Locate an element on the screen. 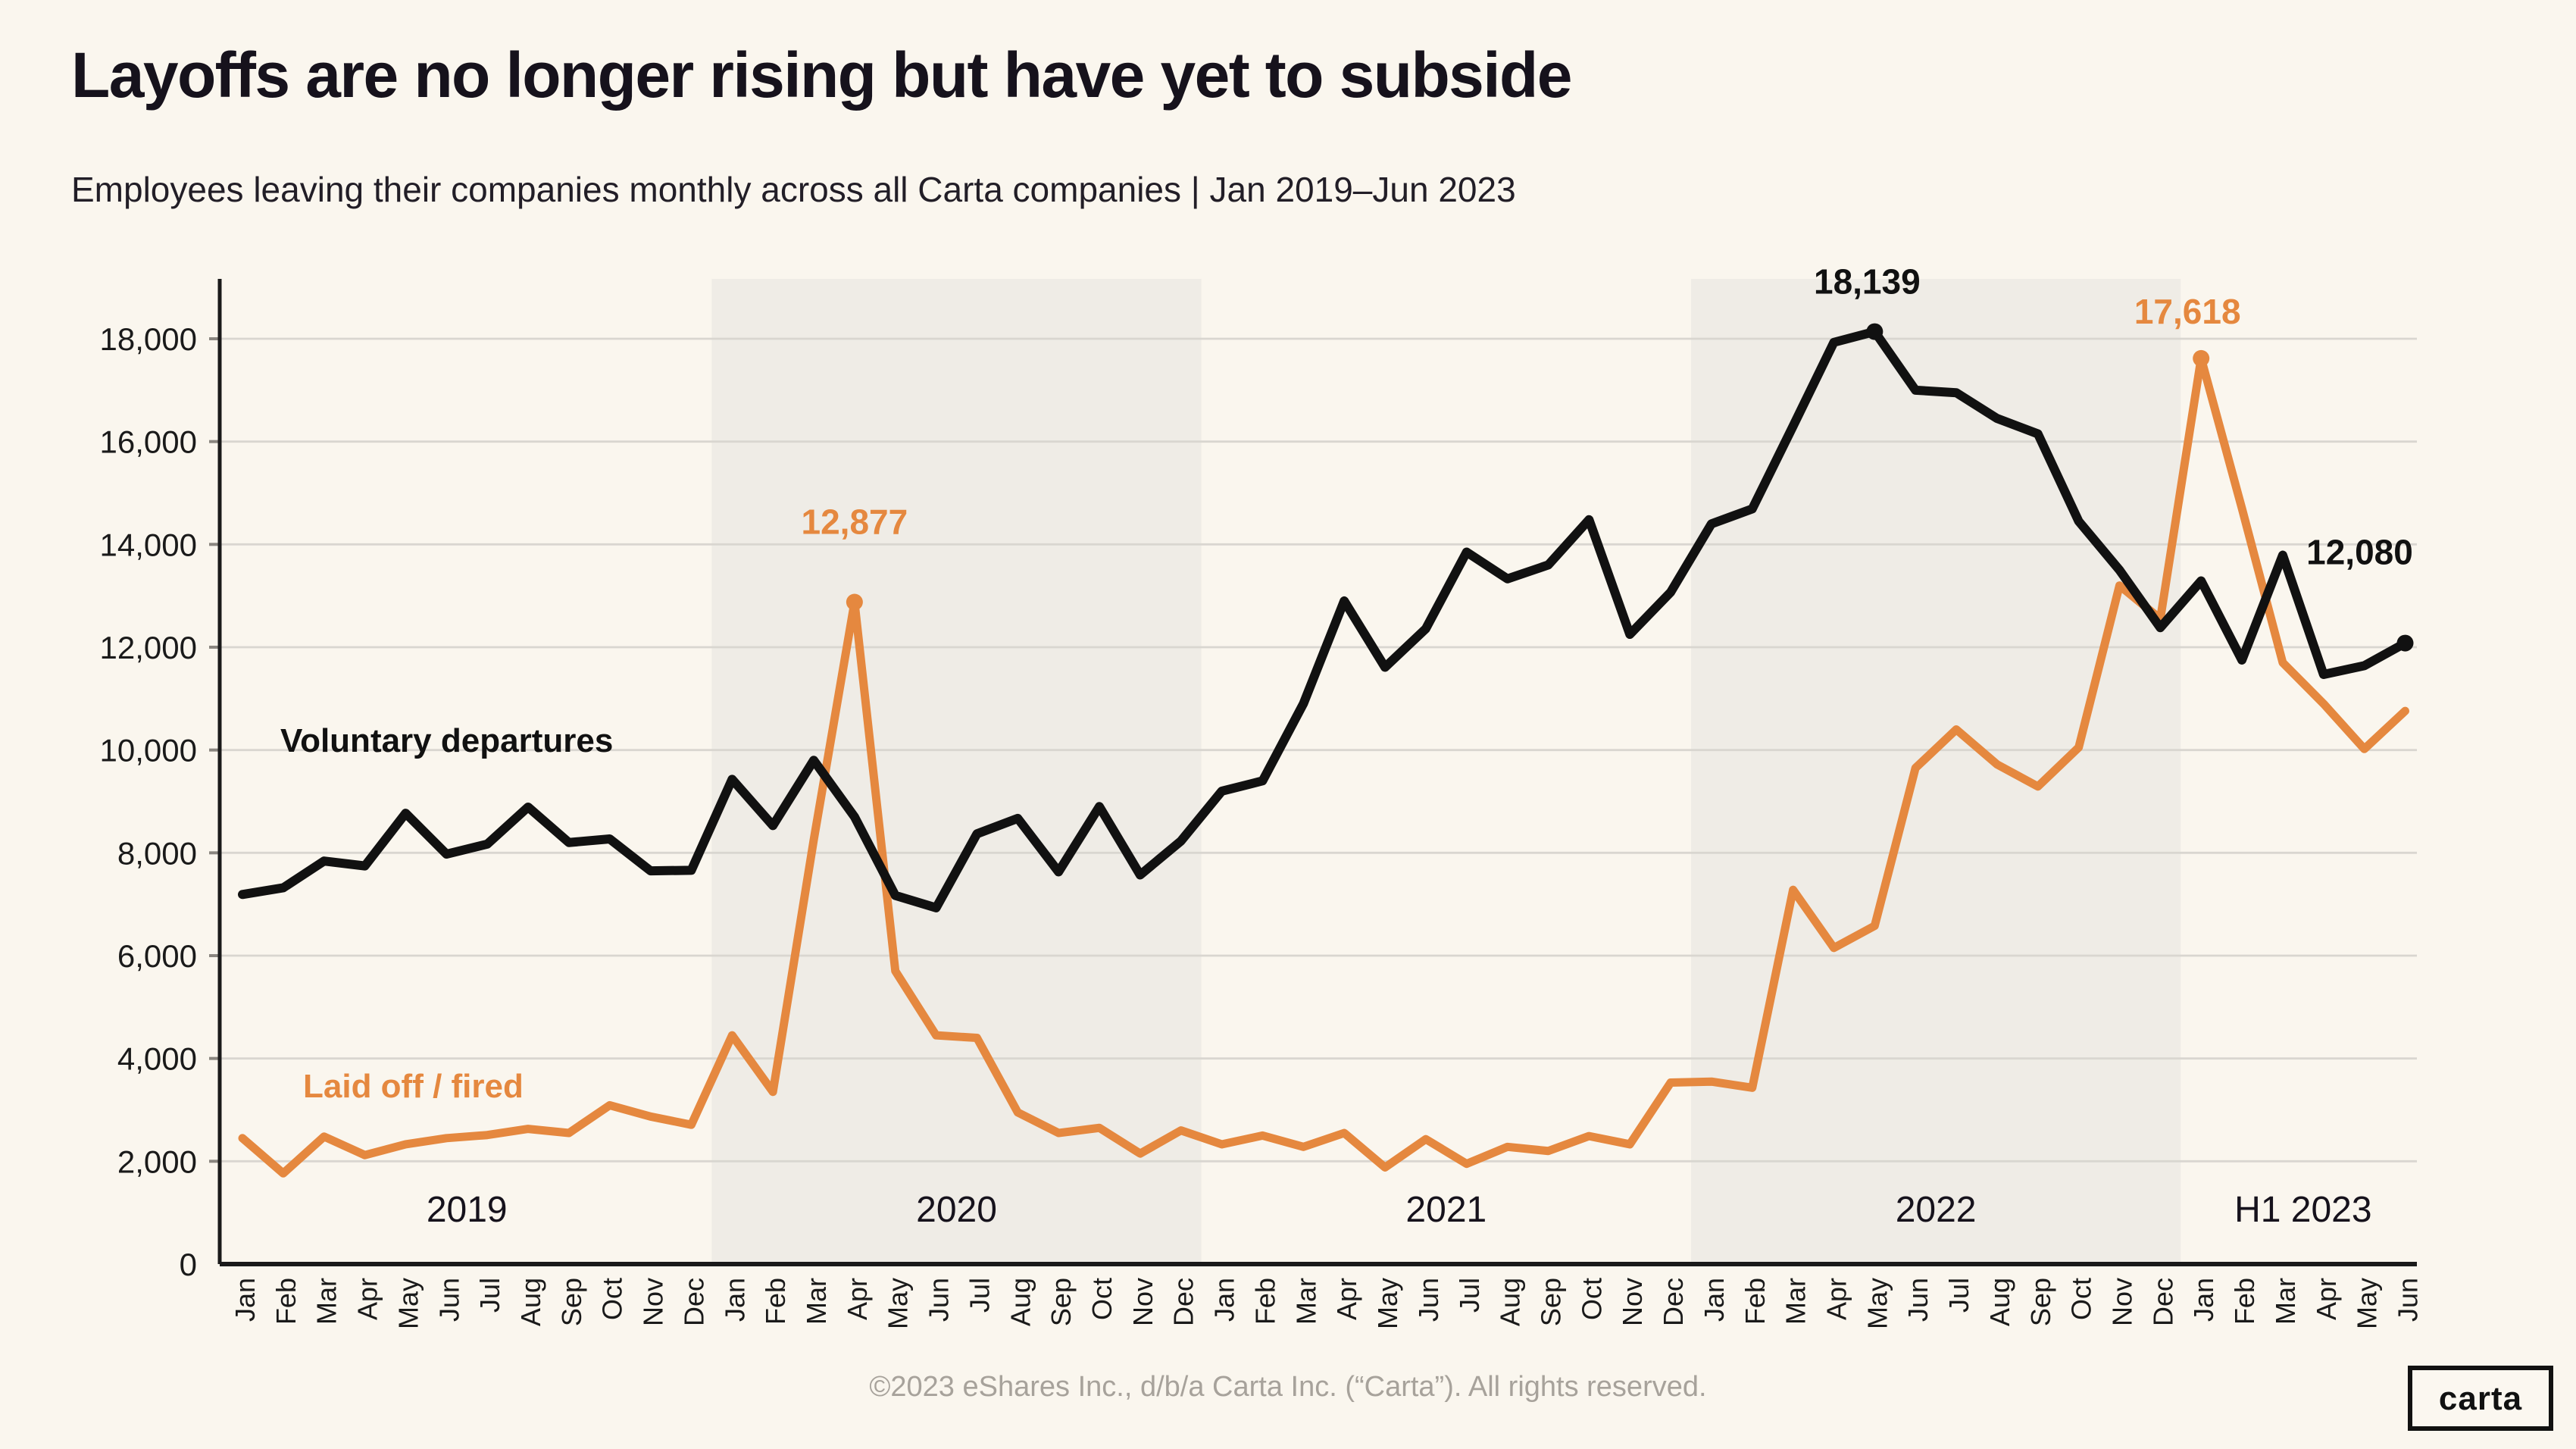 Image resolution: width=2576 pixels, height=1449 pixels. carta-logo: carta is located at coordinates (2481, 1398).